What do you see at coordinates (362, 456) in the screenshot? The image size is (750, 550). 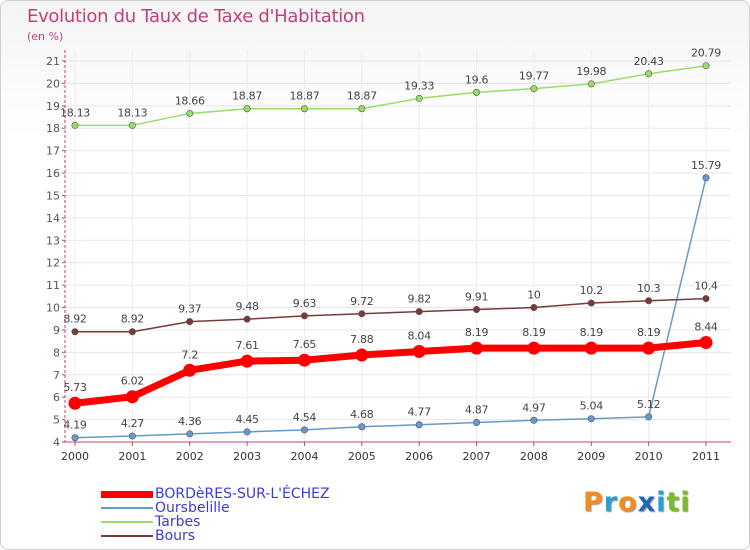 I see `x-tick-label: 2005` at bounding box center [362, 456].